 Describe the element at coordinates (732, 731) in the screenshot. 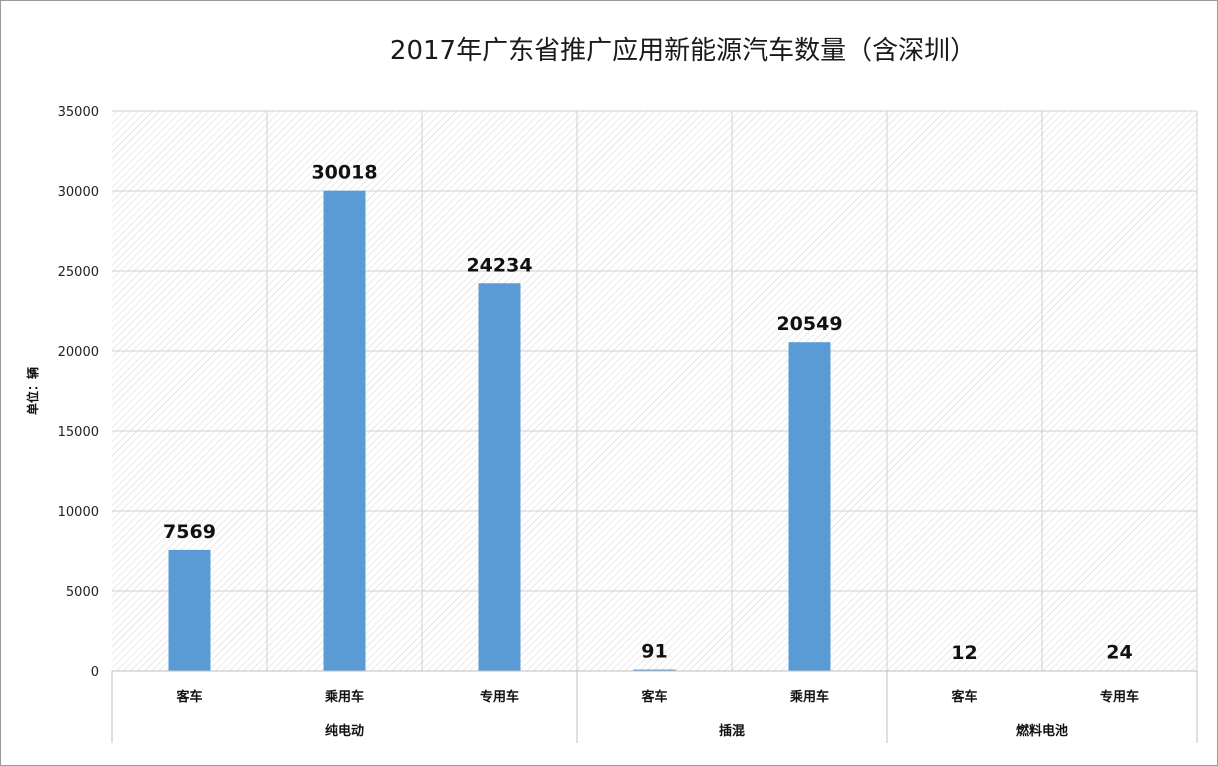

I see `x-group-label: 插混` at that location.